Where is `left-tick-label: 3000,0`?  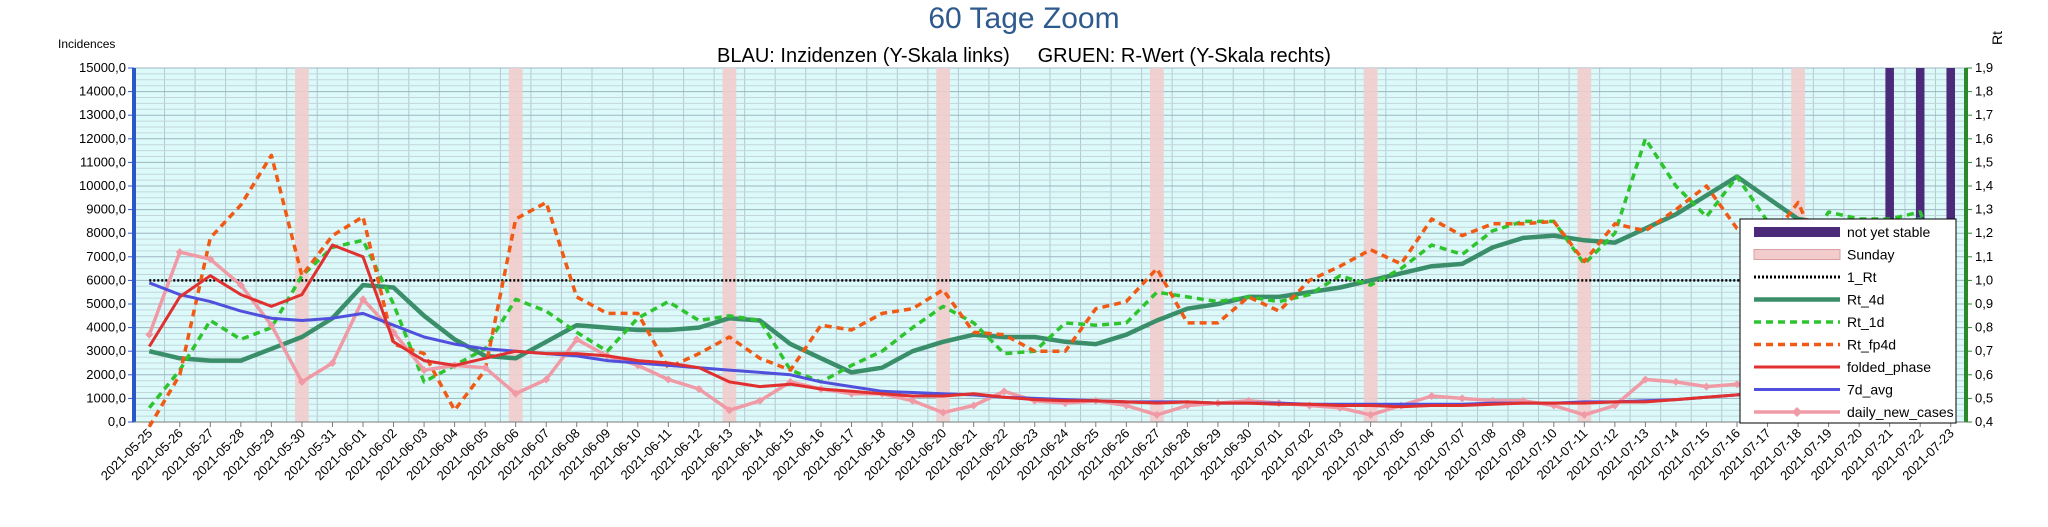
left-tick-label: 3000,0 is located at coordinates (106, 350).